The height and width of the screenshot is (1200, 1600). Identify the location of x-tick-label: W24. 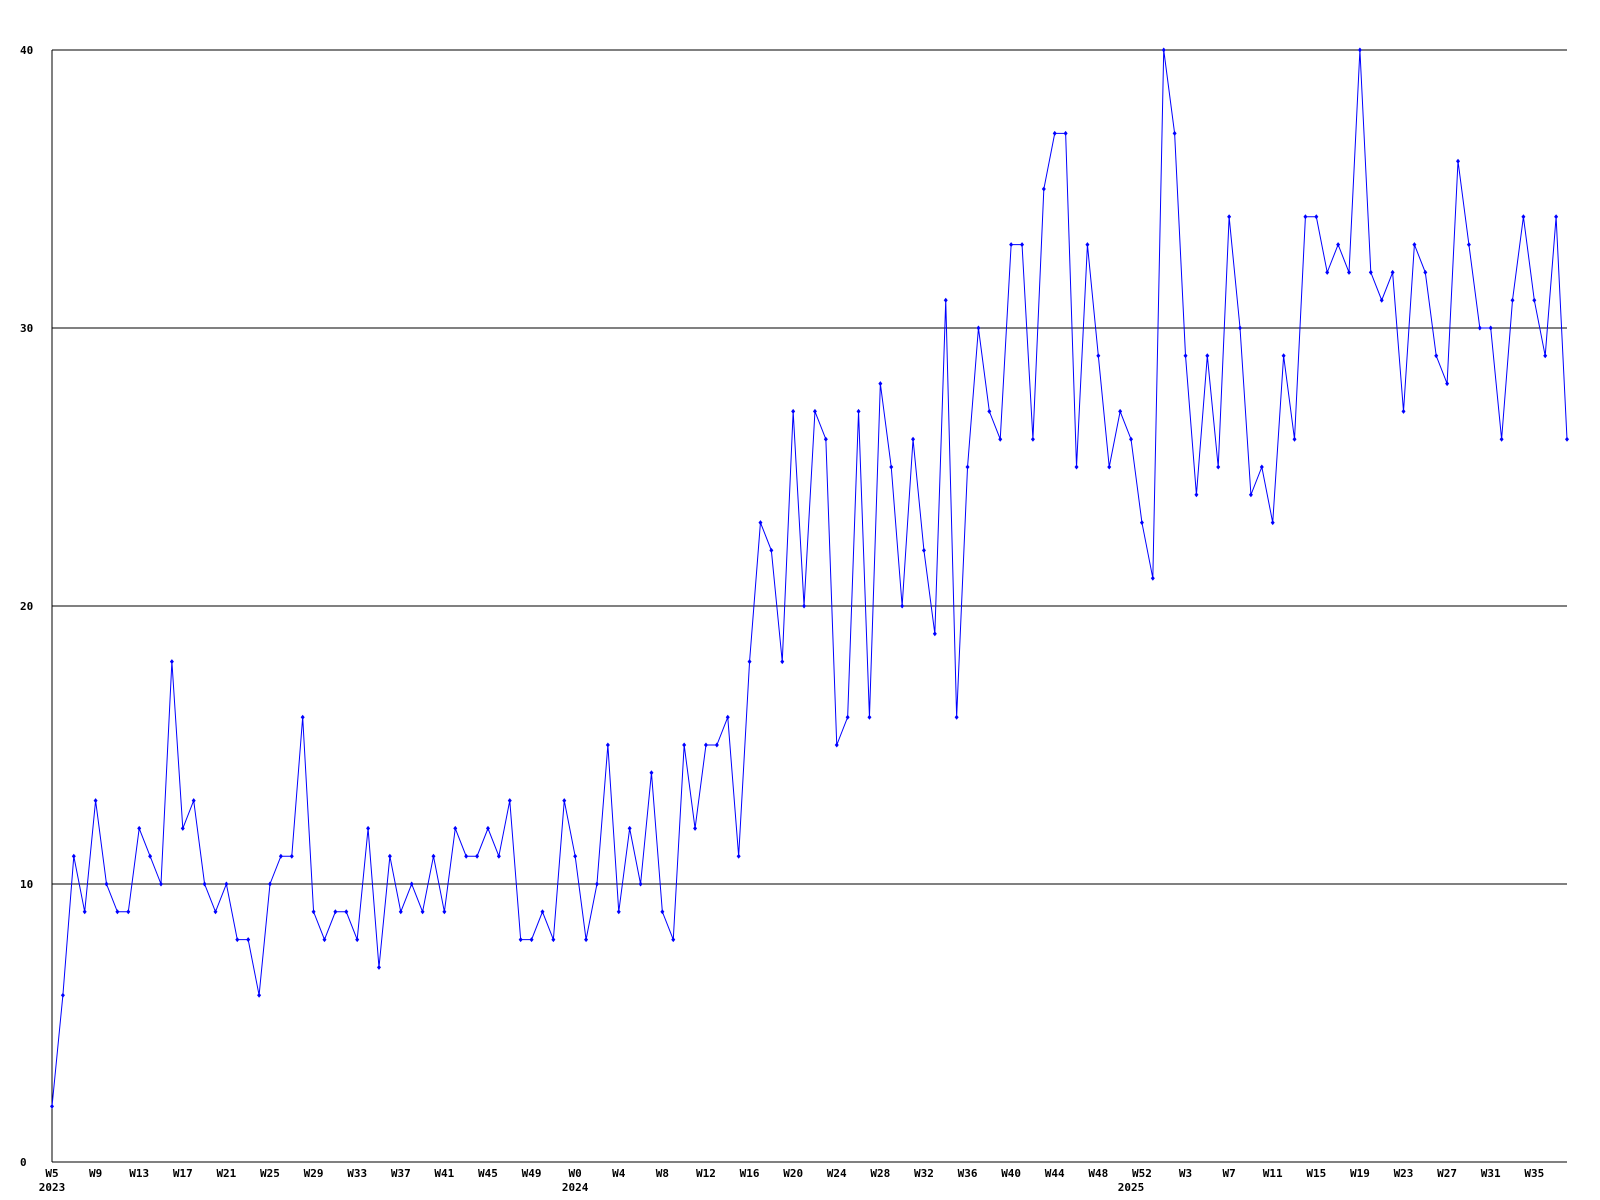
(837, 1173).